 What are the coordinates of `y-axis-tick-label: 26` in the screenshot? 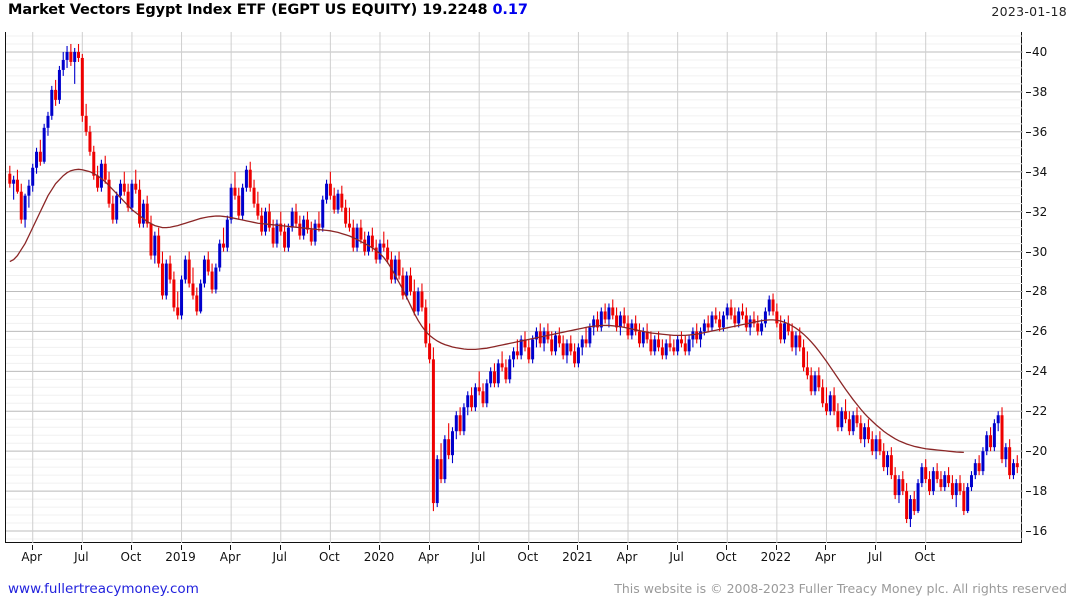 It's located at (1040, 331).